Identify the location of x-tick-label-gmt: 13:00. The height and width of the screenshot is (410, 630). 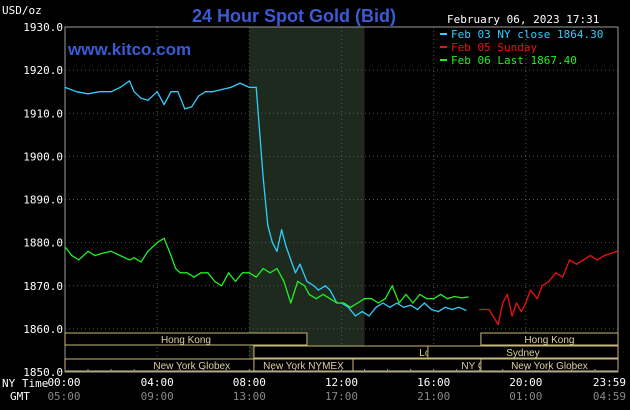
(249, 396).